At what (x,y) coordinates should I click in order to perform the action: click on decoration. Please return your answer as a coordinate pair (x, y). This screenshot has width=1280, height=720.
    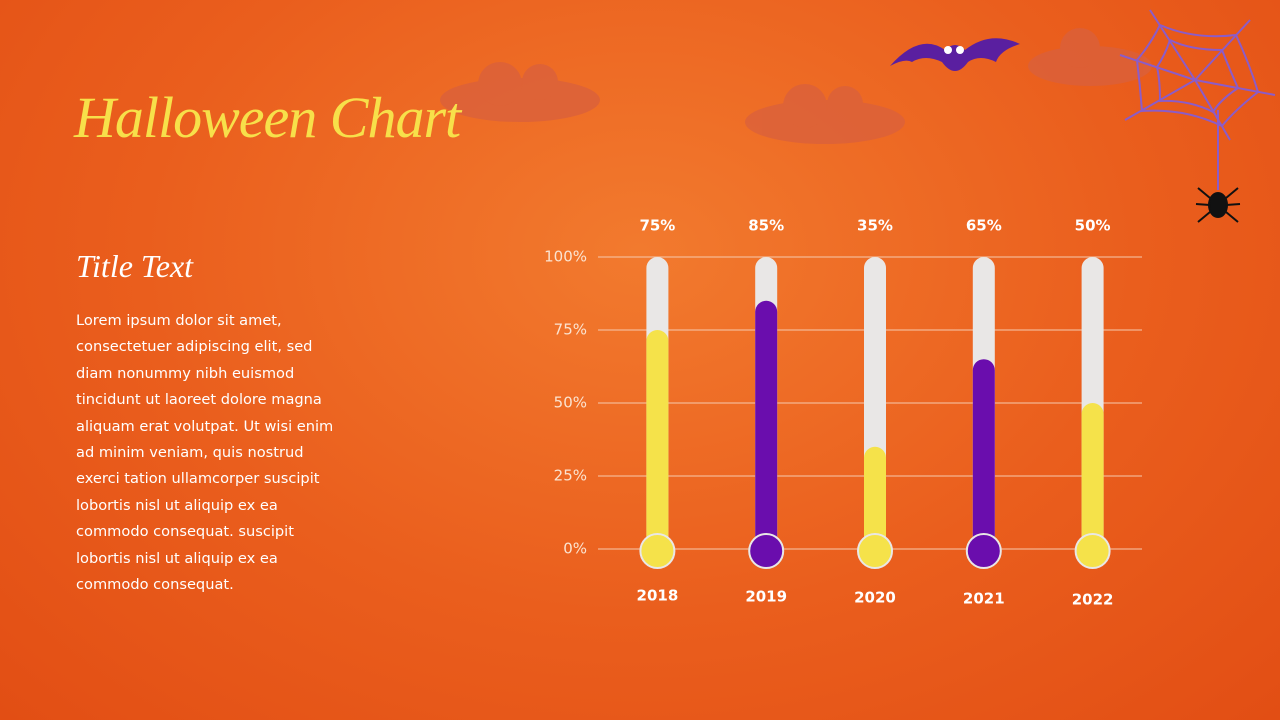
    Looking at the image, I should click on (796, 86).